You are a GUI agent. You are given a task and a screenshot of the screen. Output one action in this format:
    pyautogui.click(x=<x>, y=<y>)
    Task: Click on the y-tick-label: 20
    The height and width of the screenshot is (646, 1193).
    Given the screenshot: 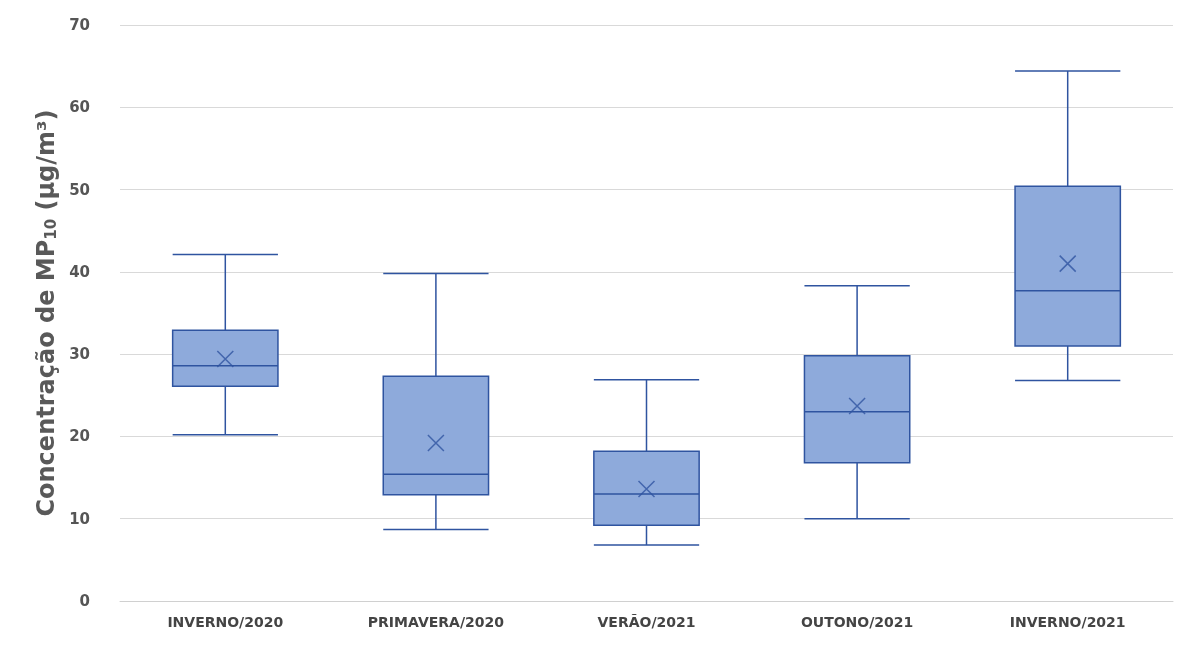 What is the action you would take?
    pyautogui.click(x=79, y=436)
    